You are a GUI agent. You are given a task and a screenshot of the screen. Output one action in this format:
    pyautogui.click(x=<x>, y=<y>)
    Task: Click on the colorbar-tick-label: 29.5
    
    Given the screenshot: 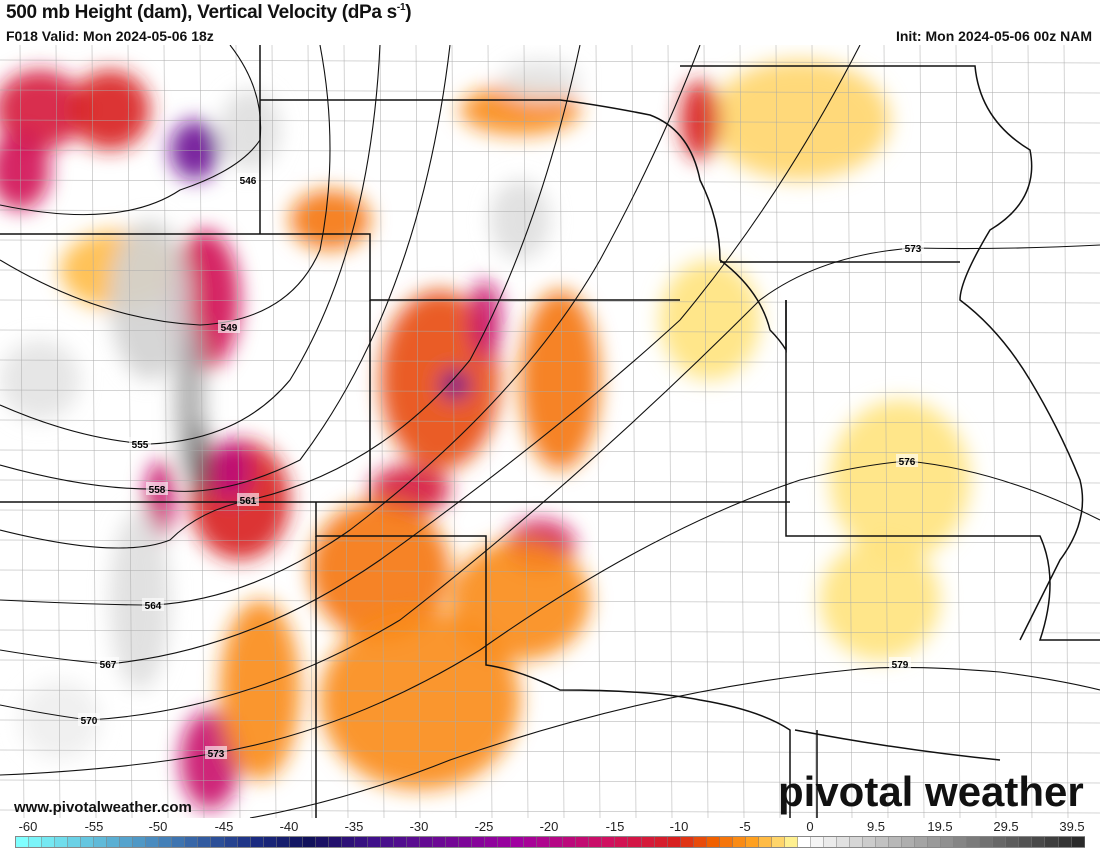 What is the action you would take?
    pyautogui.click(x=1006, y=826)
    